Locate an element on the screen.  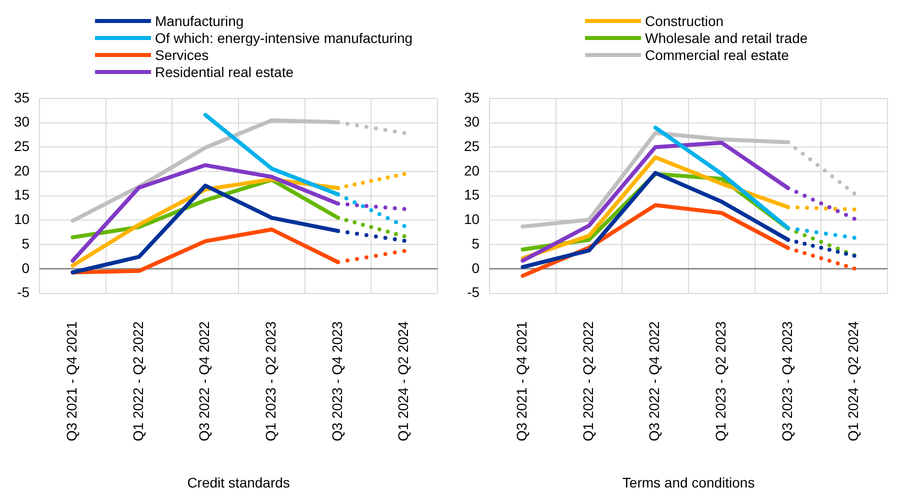
legend-label: Of which: energy-intensive manufacturing is located at coordinates (284, 38).